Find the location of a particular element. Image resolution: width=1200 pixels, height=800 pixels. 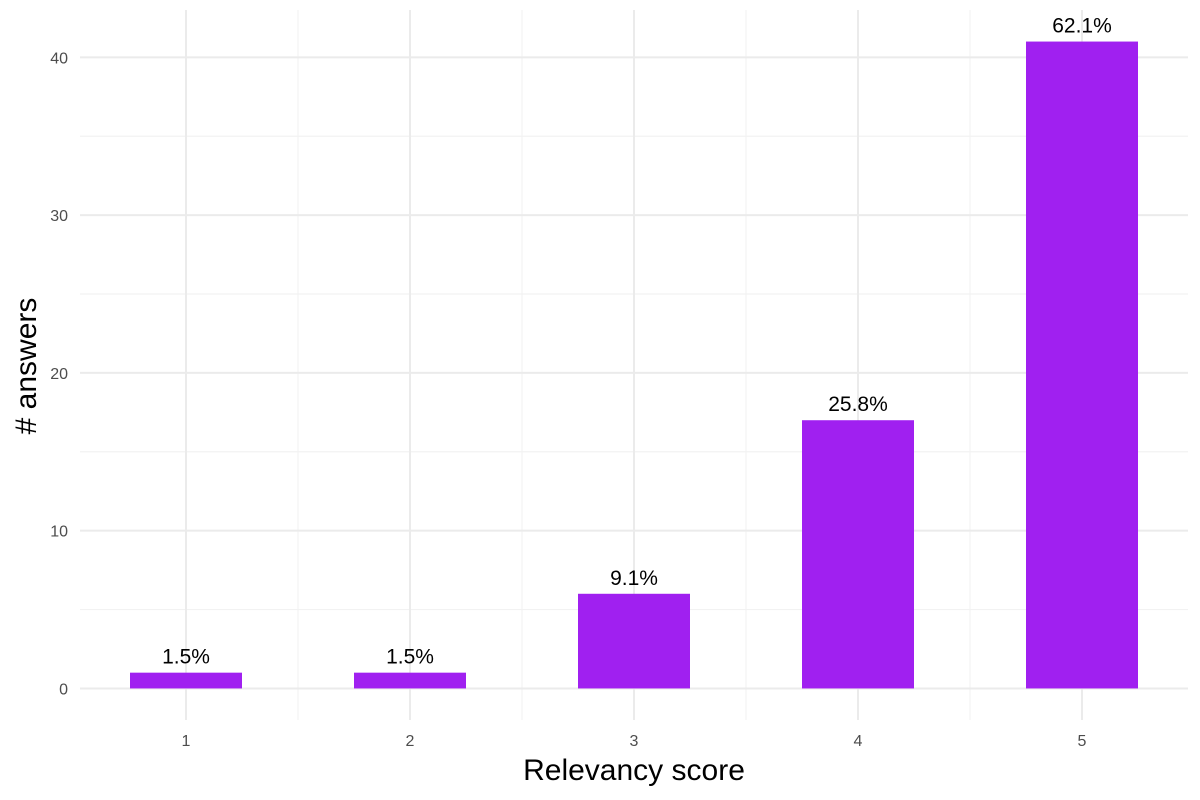

x-tick-label: 5 is located at coordinates (1082, 741).